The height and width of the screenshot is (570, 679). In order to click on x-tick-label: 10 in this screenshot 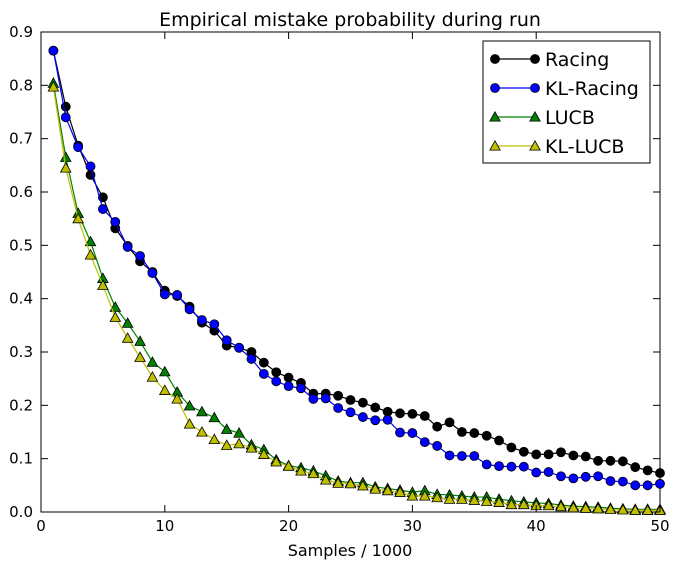, I will do `click(164, 526)`.